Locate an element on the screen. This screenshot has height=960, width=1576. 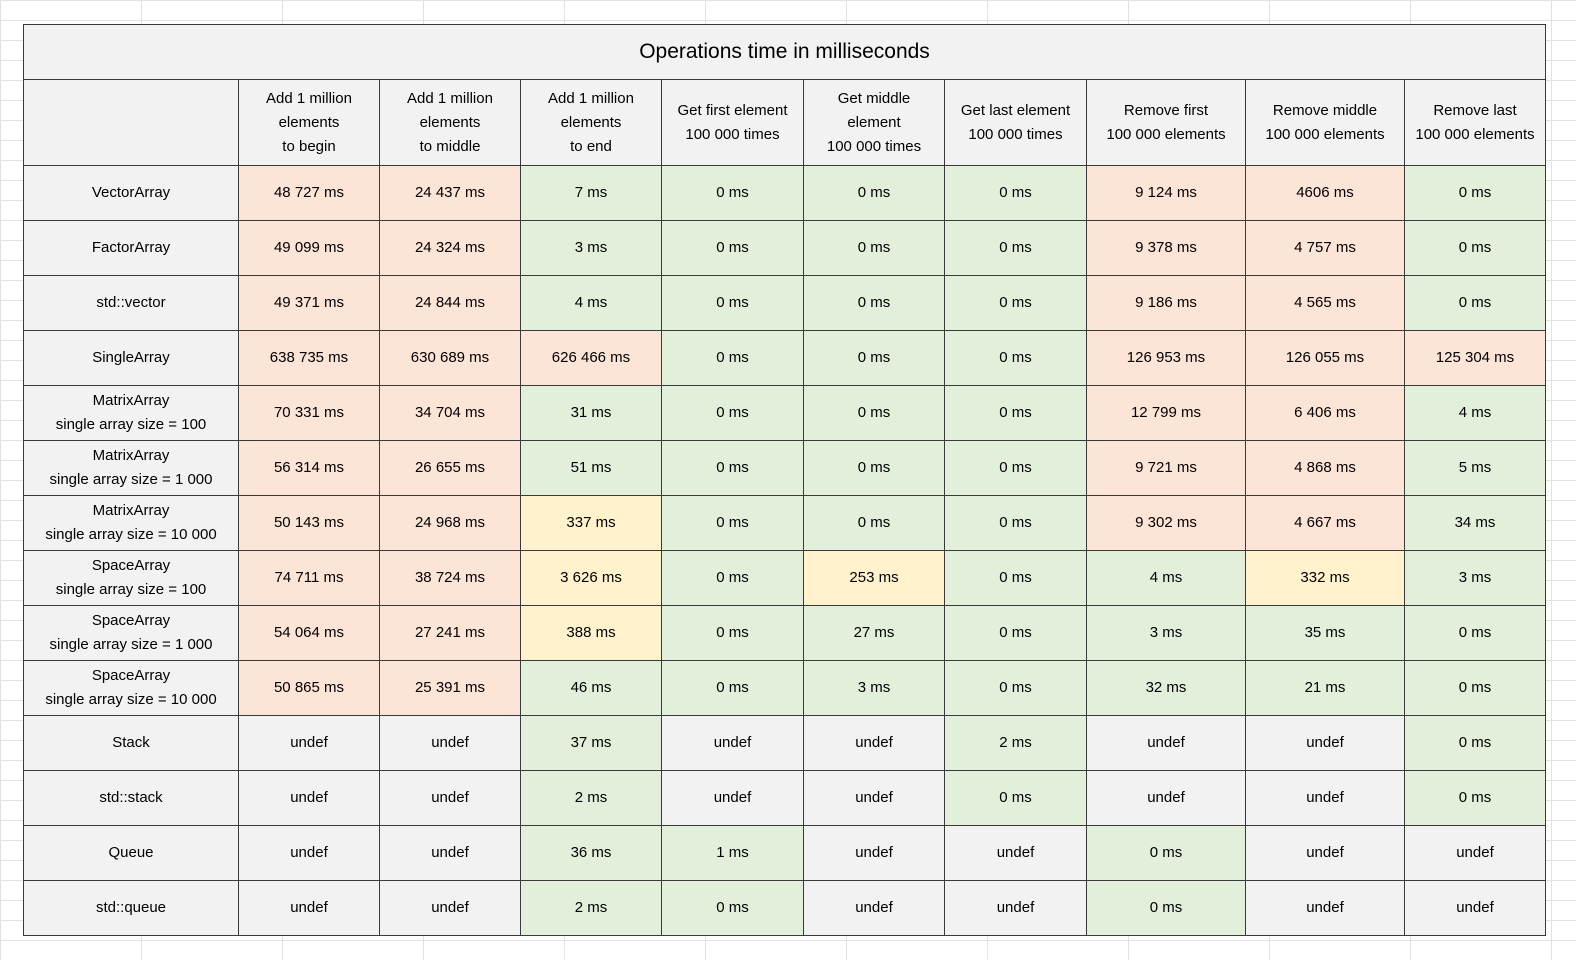
time-cell: 3 626 ms is located at coordinates (591, 578).